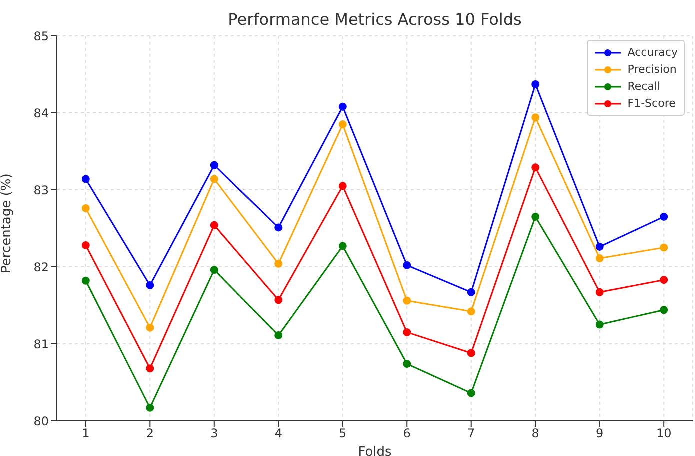 The width and height of the screenshot is (695, 456). Describe the element at coordinates (375, 19) in the screenshot. I see `chart-title: Performance Metrics Across 10 Folds` at that location.